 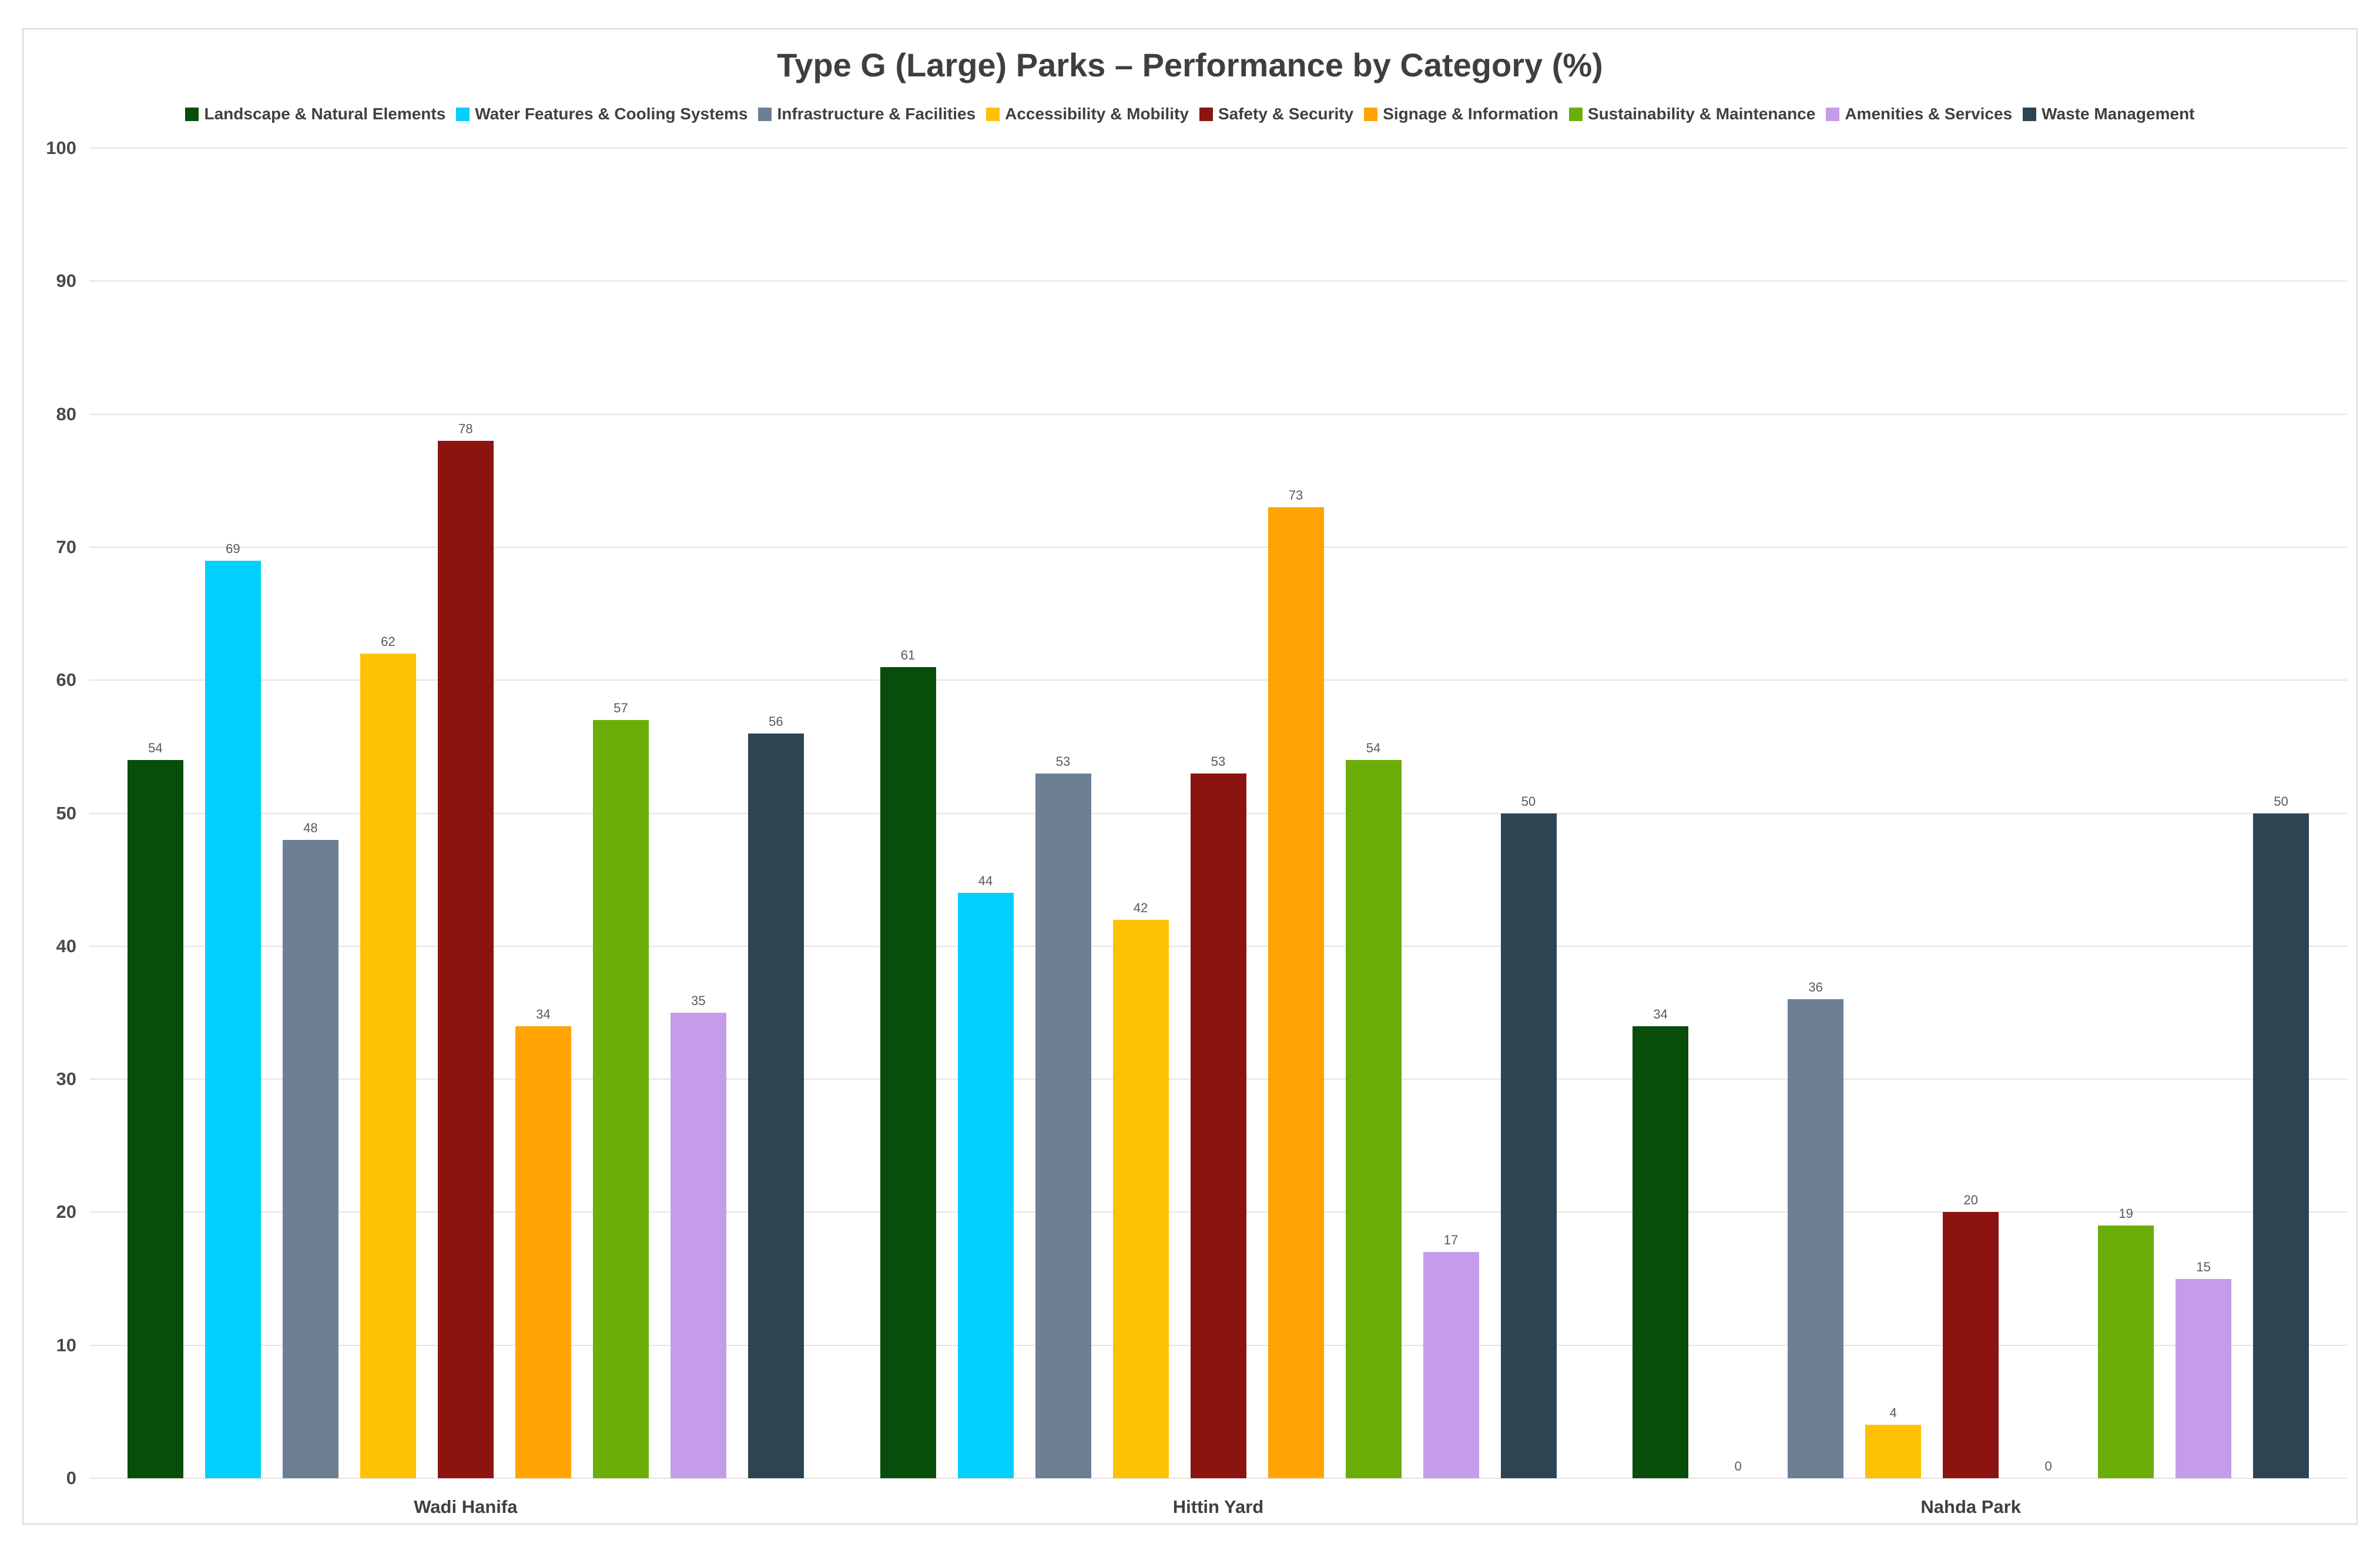 What do you see at coordinates (61, 148) in the screenshot?
I see `y-tick-label: 100` at bounding box center [61, 148].